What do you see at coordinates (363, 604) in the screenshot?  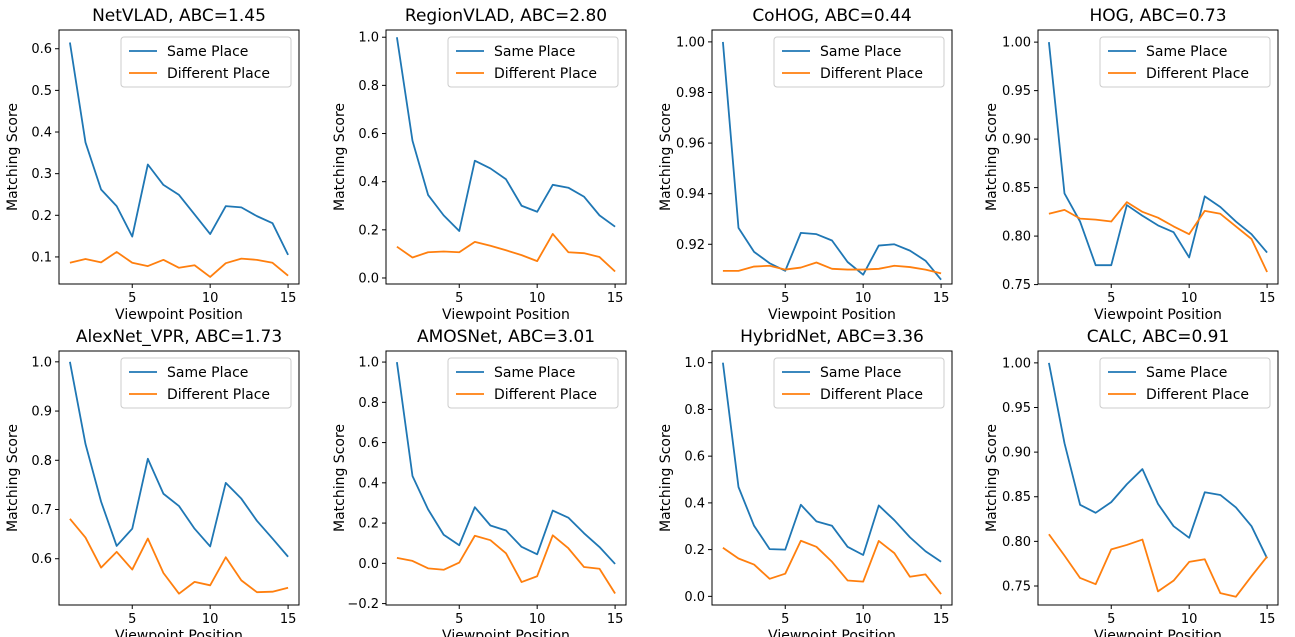 I see `y-tick-label: −0.2` at bounding box center [363, 604].